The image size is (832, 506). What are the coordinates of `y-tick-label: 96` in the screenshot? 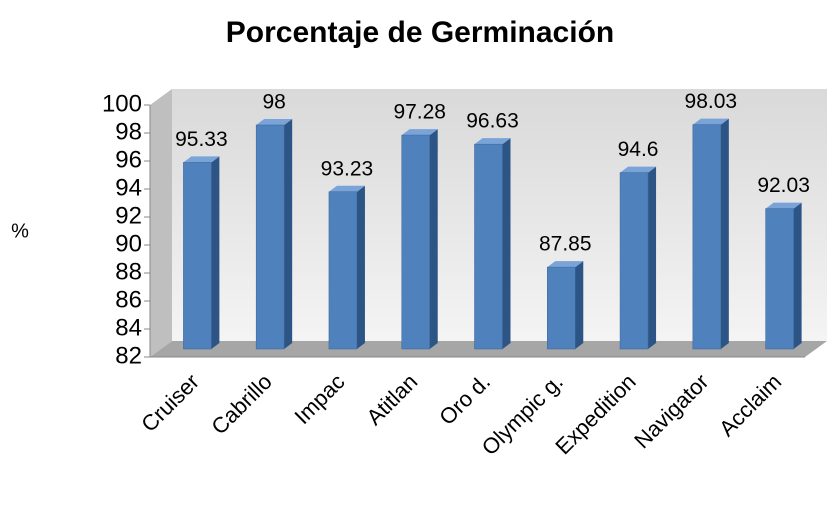 It's located at (128, 159).